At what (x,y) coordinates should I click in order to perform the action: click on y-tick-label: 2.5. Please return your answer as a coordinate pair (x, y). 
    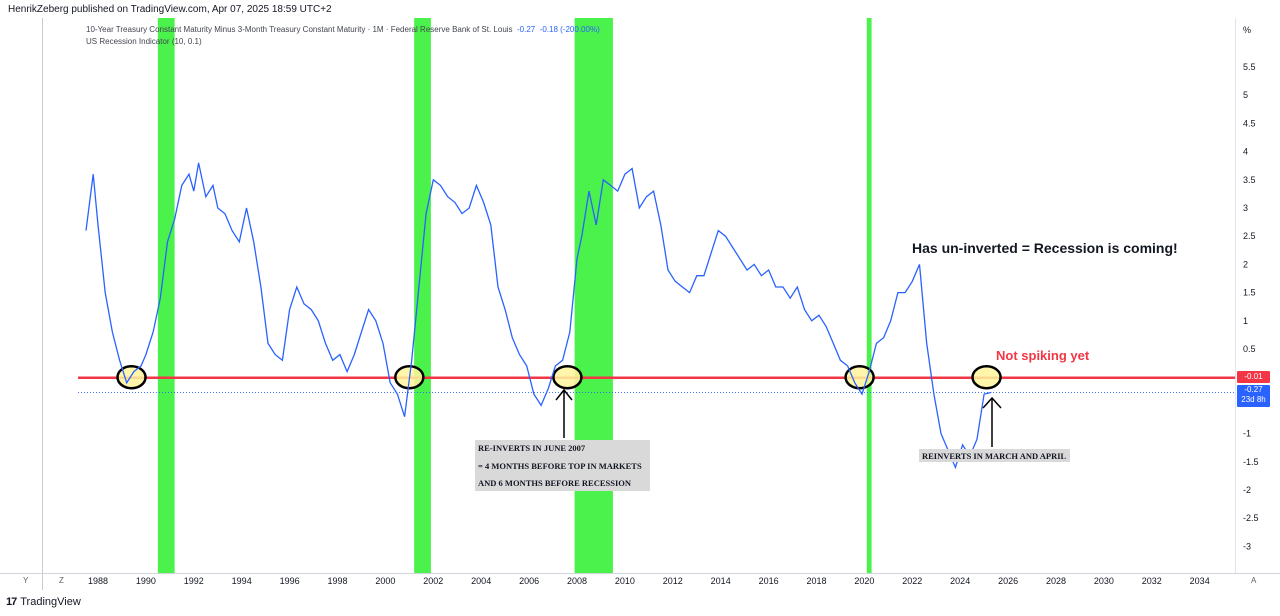
    Looking at the image, I should click on (1249, 236).